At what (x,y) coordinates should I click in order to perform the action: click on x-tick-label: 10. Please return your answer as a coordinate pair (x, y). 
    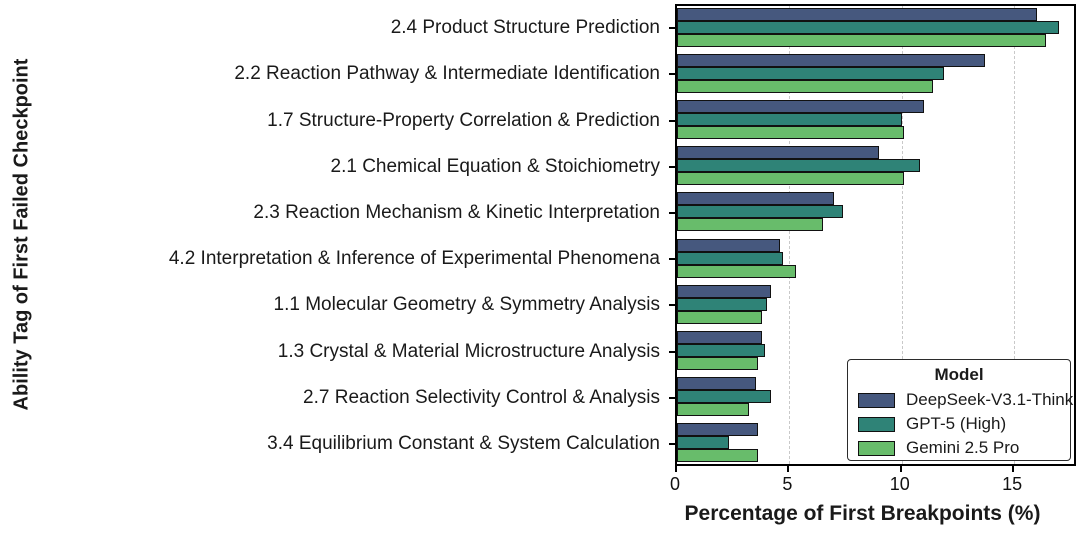
    Looking at the image, I should click on (899, 484).